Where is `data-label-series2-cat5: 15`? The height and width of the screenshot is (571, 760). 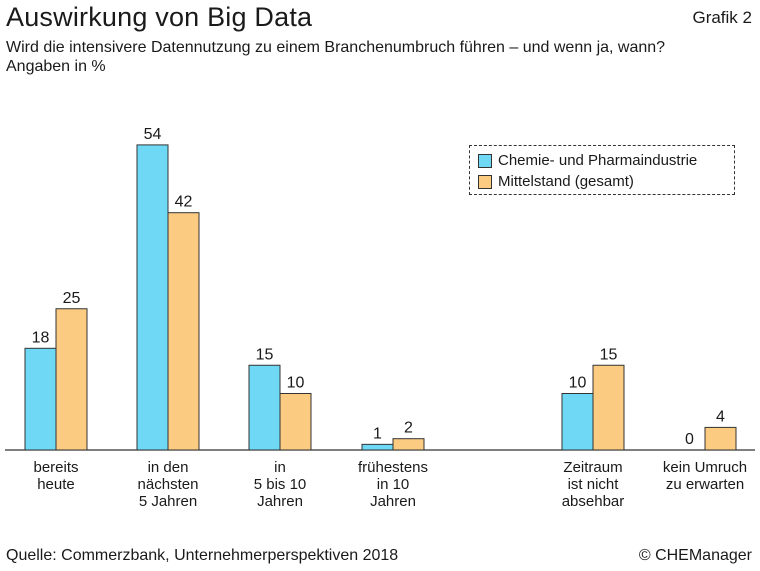 data-label-series2-cat5: 15 is located at coordinates (609, 354).